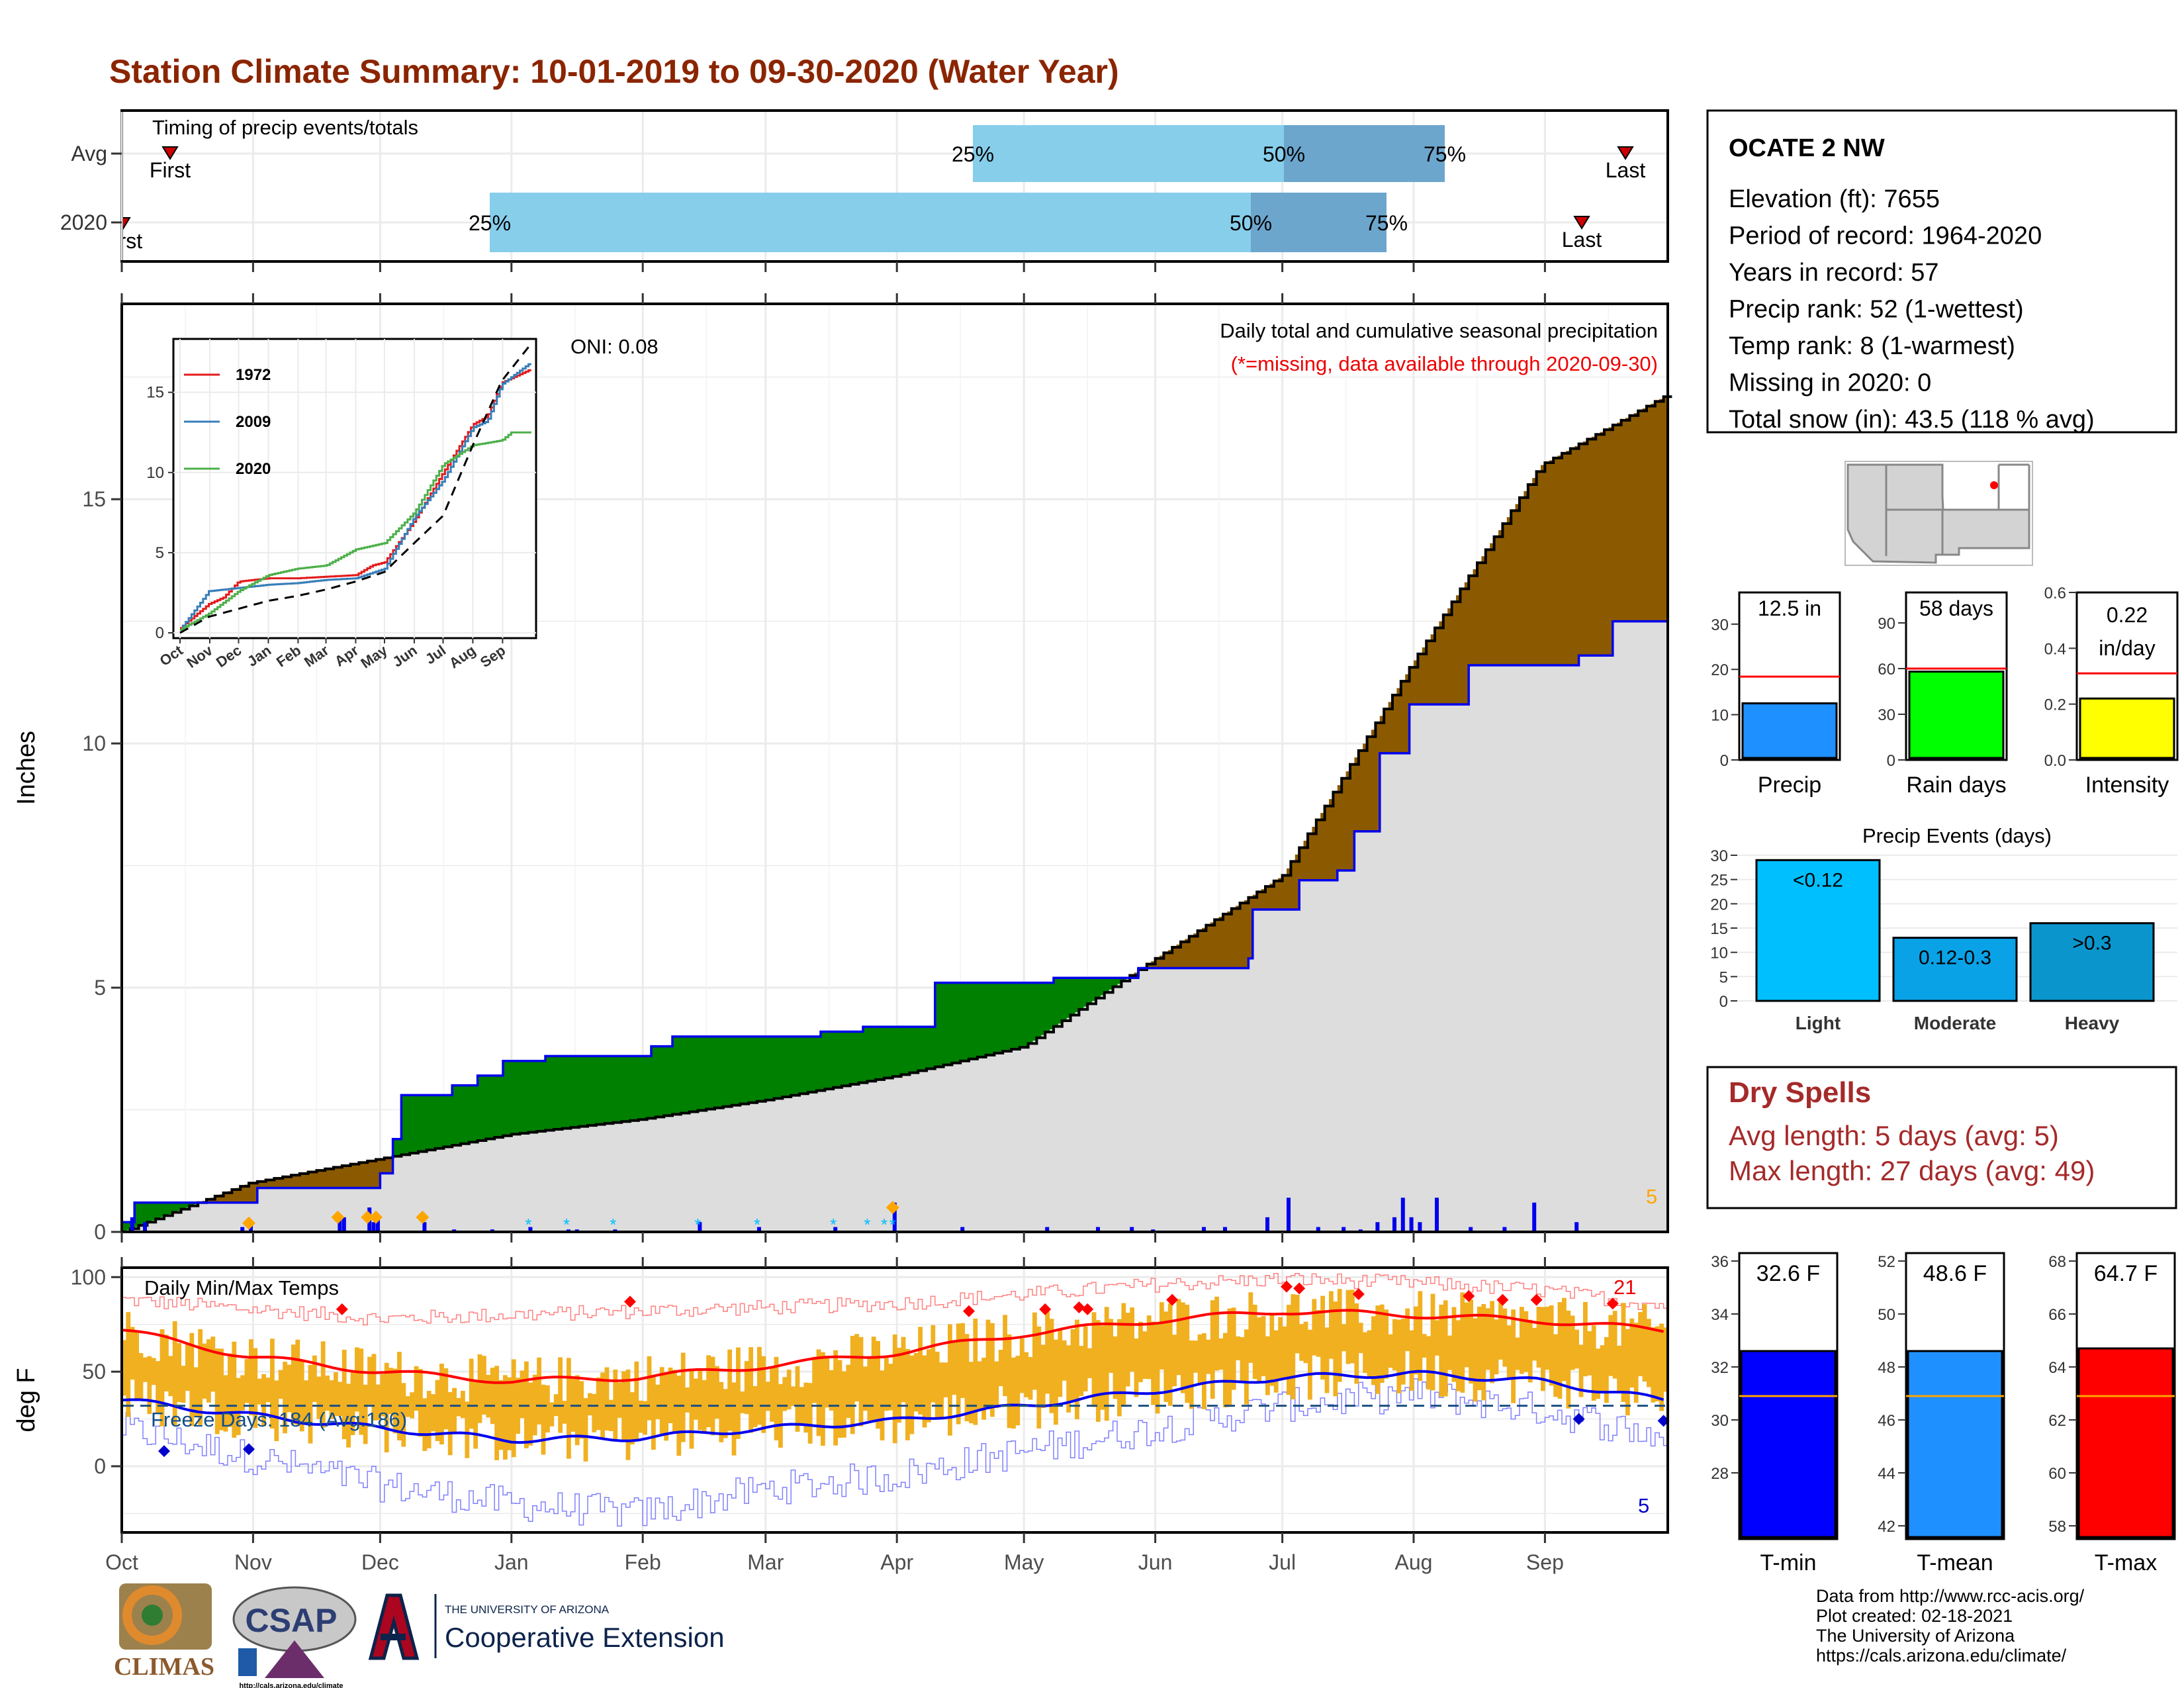 Image resolution: width=2184 pixels, height=1688 pixels. I want to click on summary-bar-tick-label: 0.2, so click(2055, 705).